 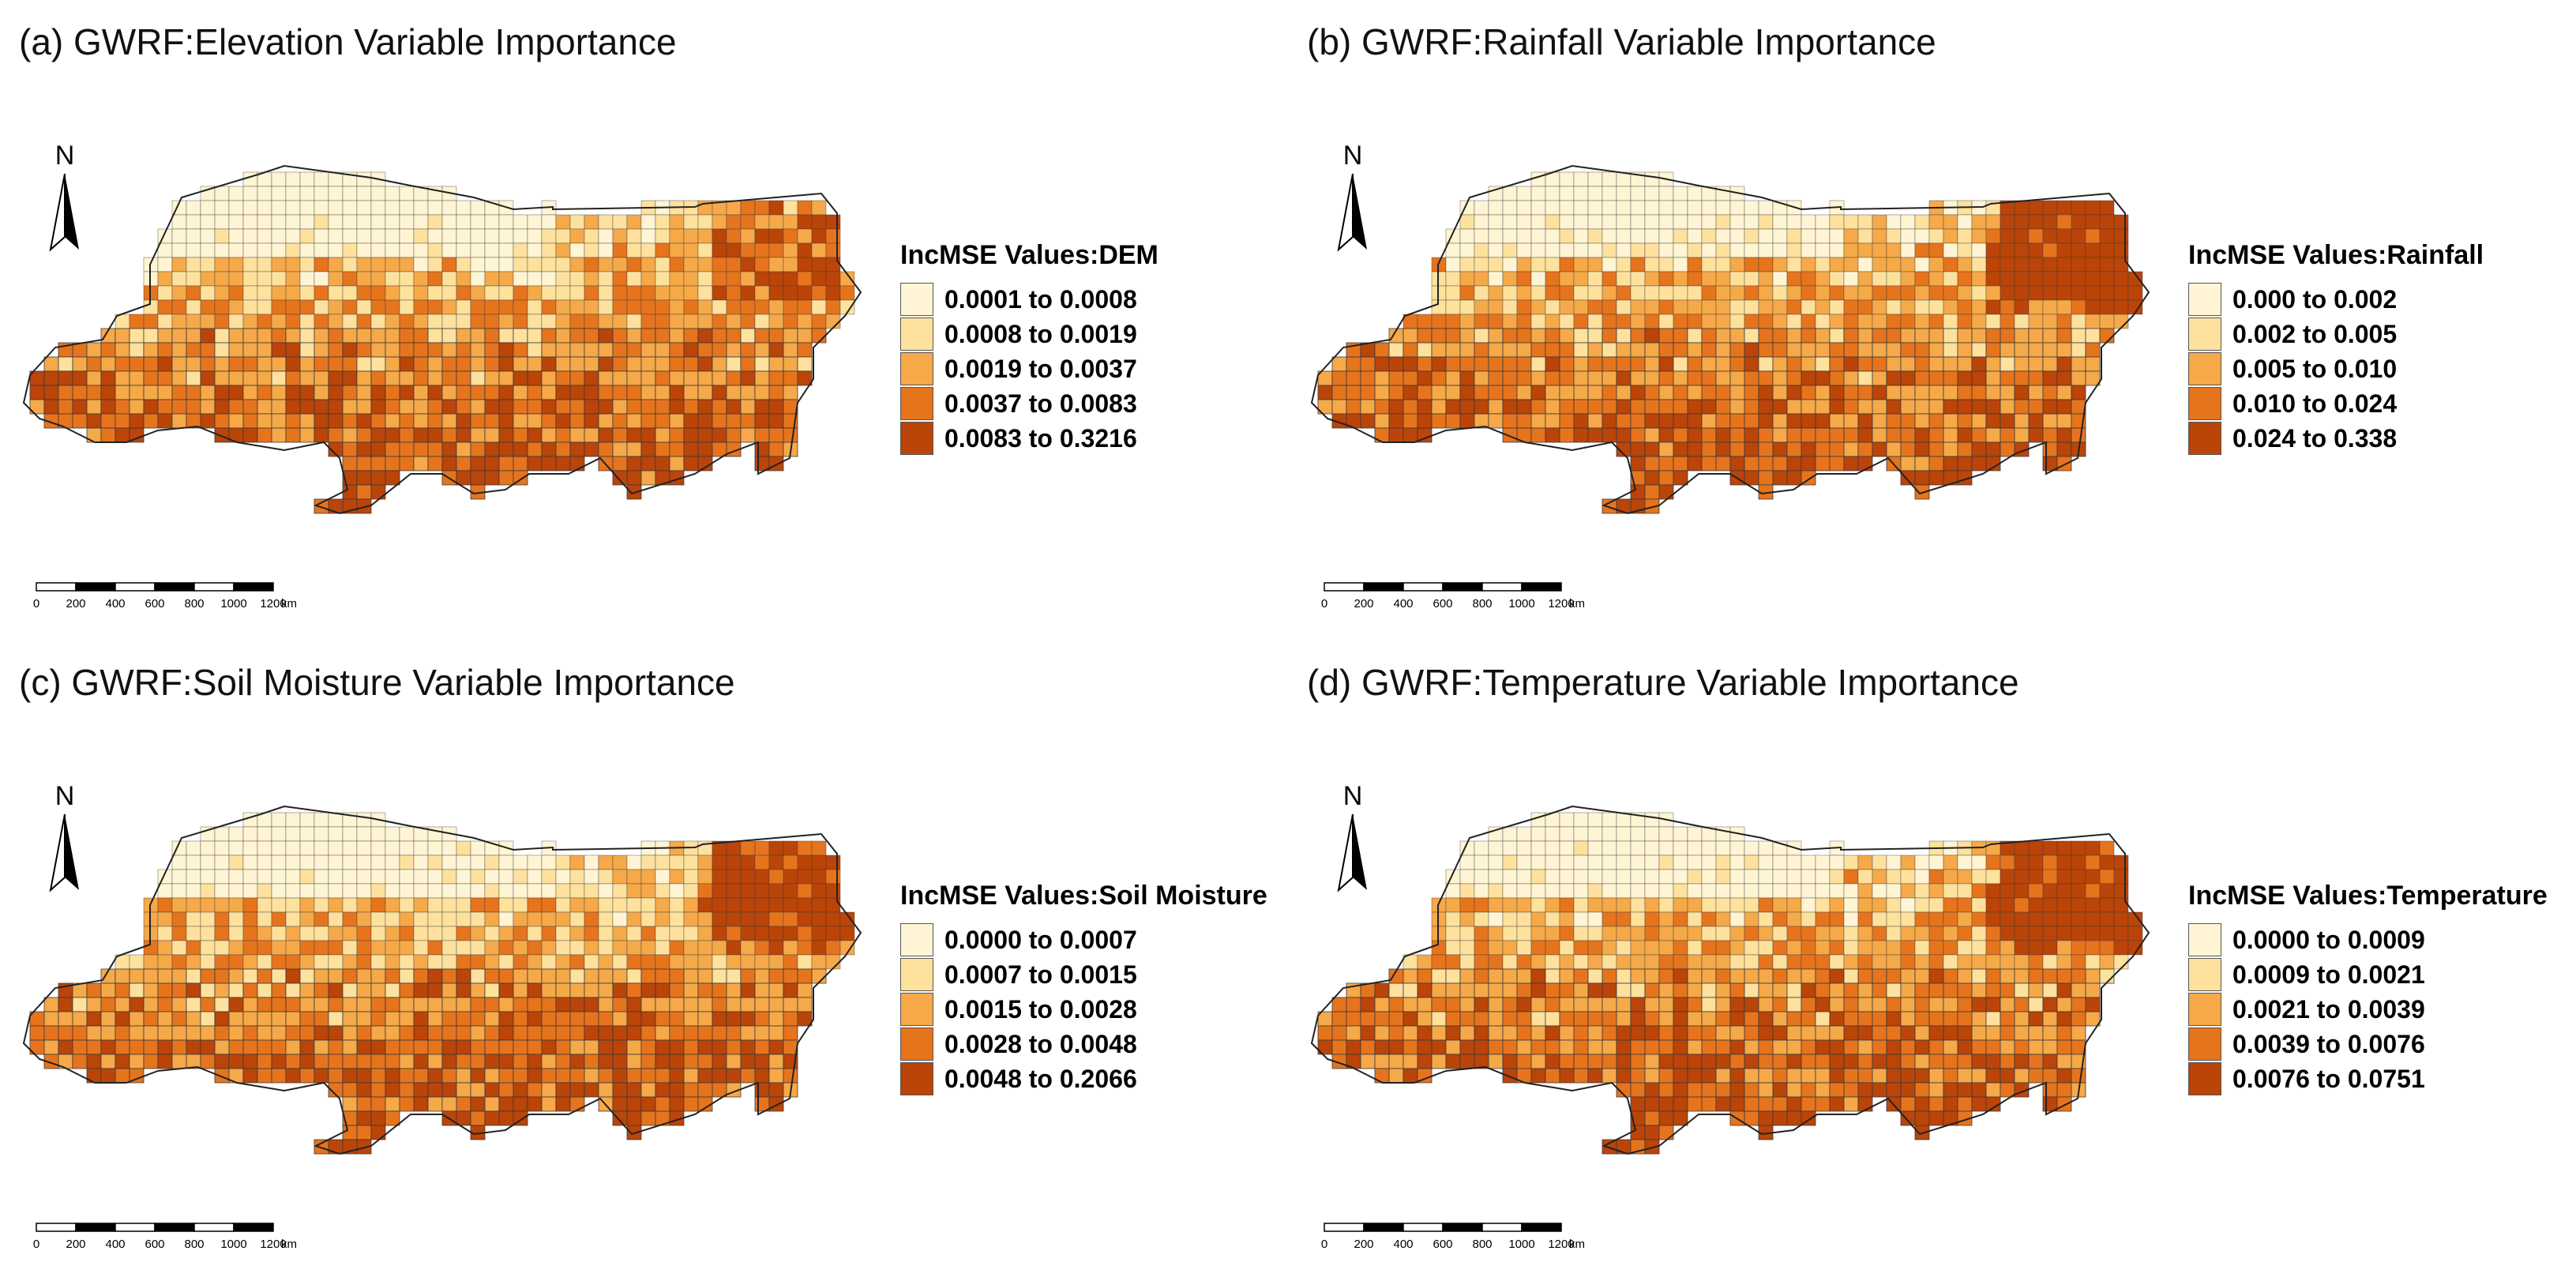 I want to click on legend-swatch, so click(x=916, y=404).